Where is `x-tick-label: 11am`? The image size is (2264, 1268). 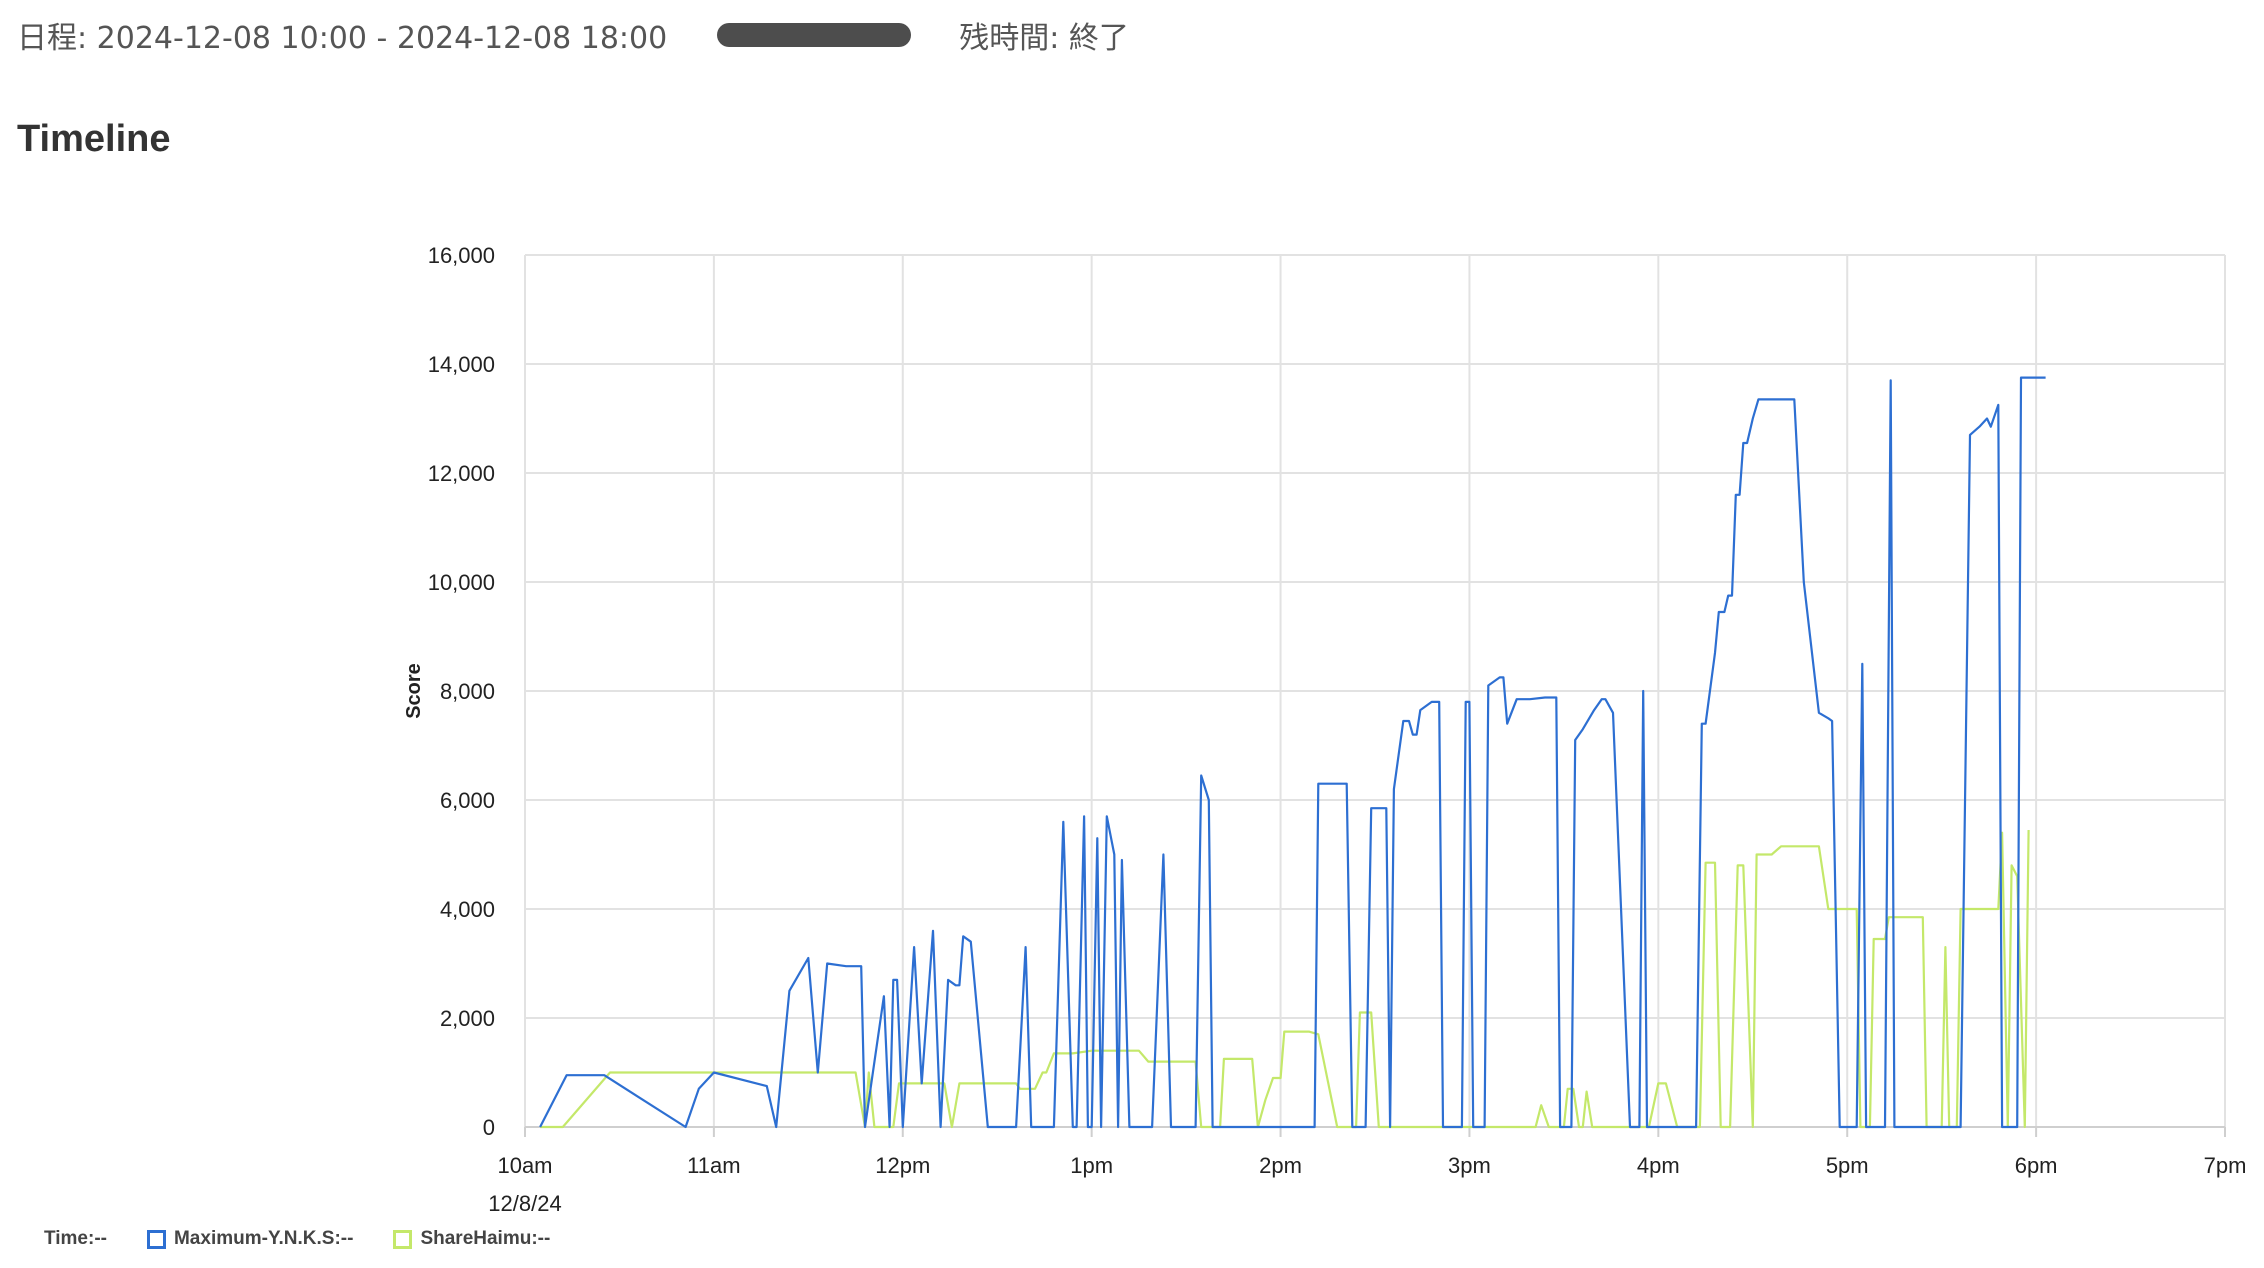 x-tick-label: 11am is located at coordinates (713, 1165).